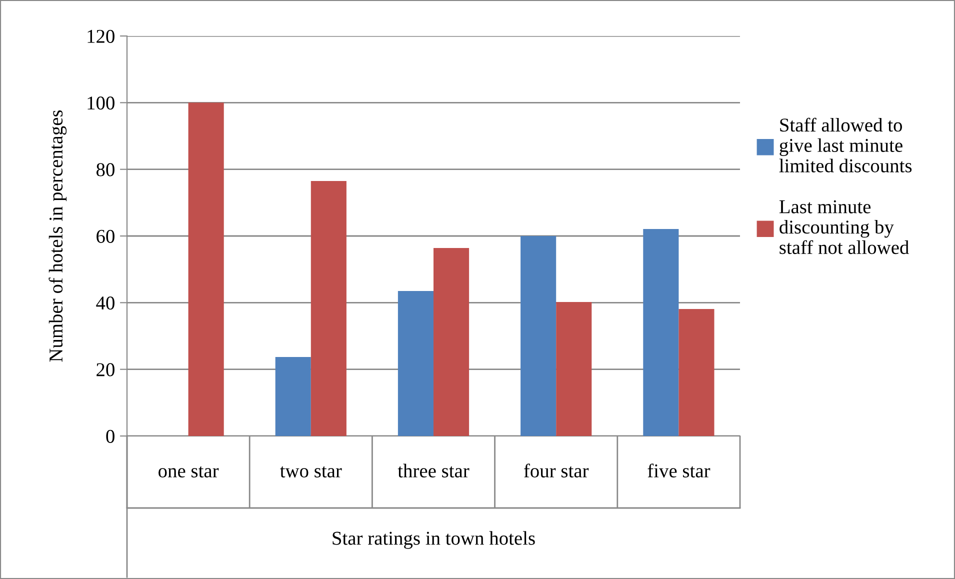 This screenshot has height=579, width=955. What do you see at coordinates (110, 436) in the screenshot?
I see `y-tick-label: 0` at bounding box center [110, 436].